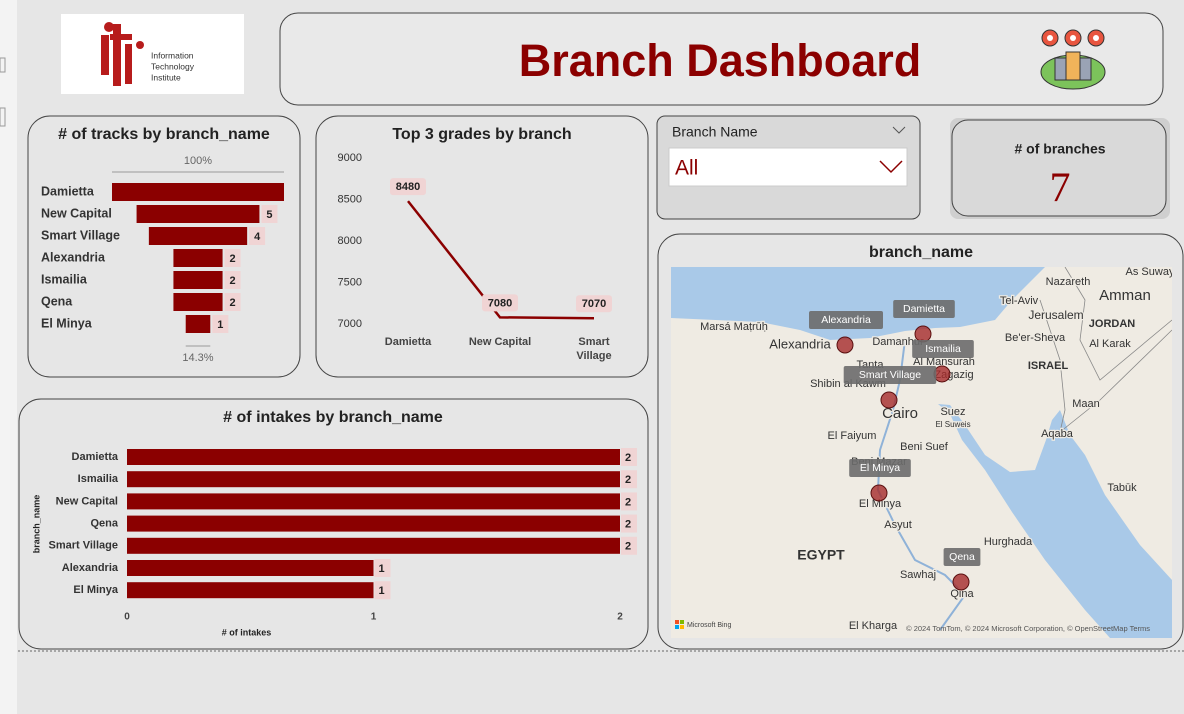  What do you see at coordinates (709, 625) in the screenshot?
I see `map-provider: Microsoft Bing` at bounding box center [709, 625].